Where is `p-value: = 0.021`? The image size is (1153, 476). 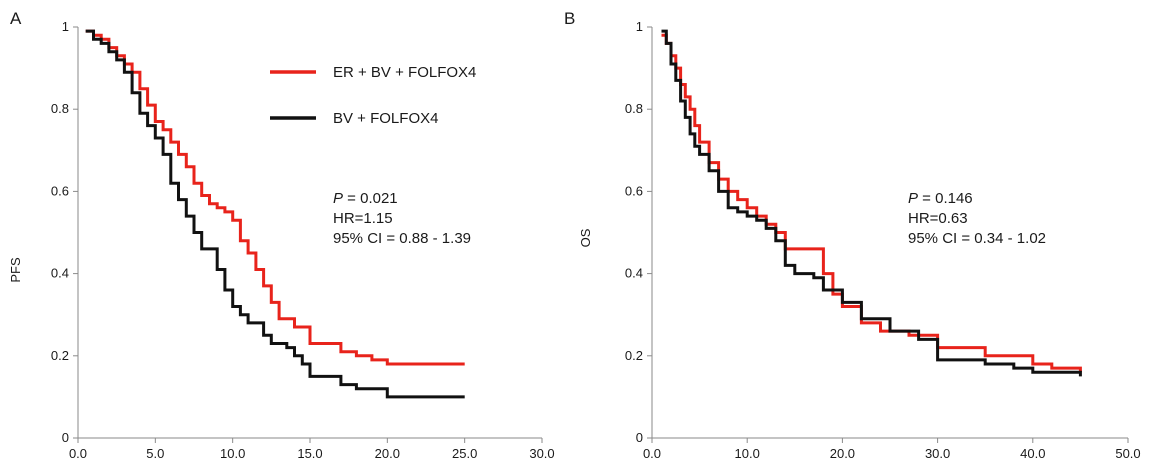 p-value: = 0.021 is located at coordinates (370, 198).